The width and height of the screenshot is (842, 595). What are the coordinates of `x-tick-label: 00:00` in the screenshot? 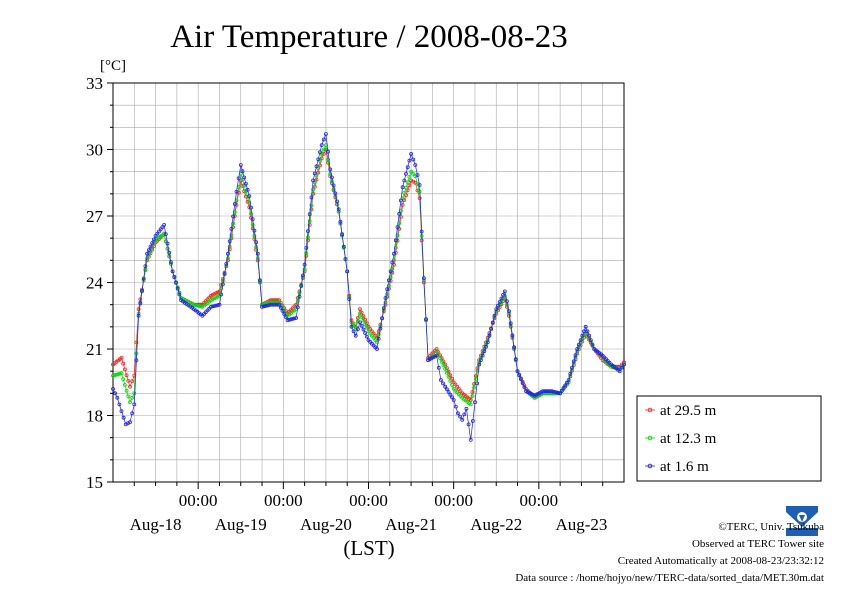 It's located at (453, 500).